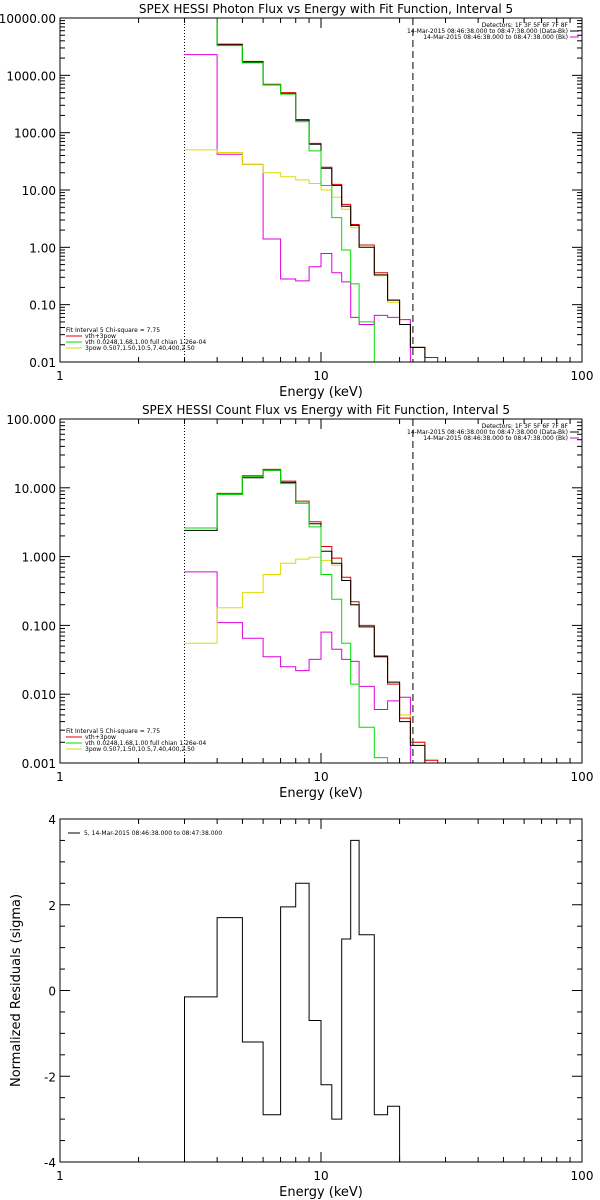  Describe the element at coordinates (39, 191) in the screenshot. I see `y-tick-label: 10.00` at that location.